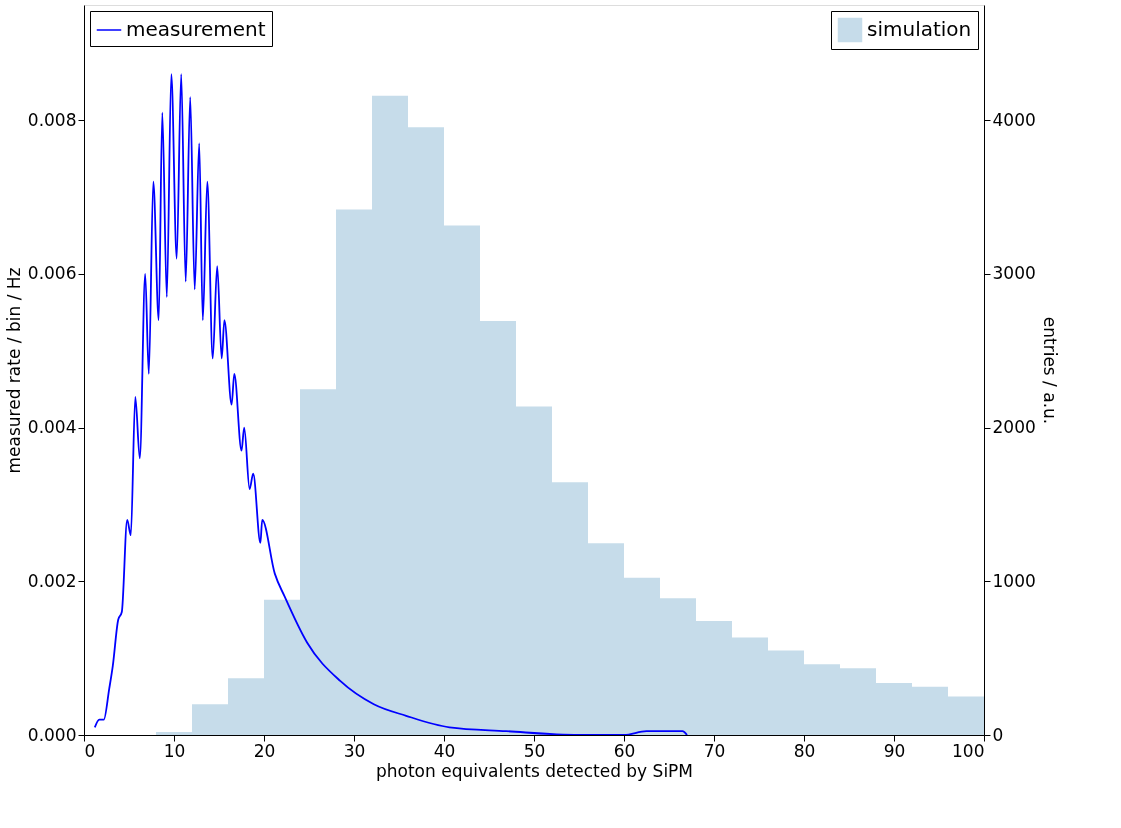  Describe the element at coordinates (52, 119) in the screenshot. I see `y-tick-label: 0.008` at that location.